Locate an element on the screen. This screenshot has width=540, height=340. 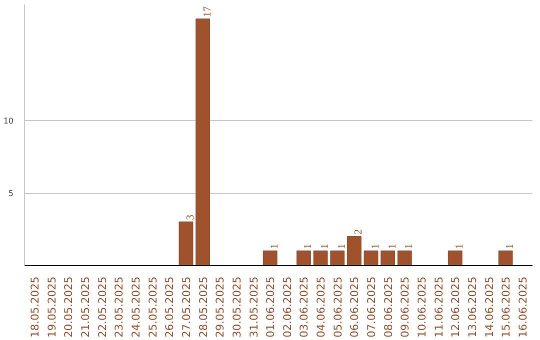
x-tick-label: 13.06.2025 is located at coordinates (472, 307).